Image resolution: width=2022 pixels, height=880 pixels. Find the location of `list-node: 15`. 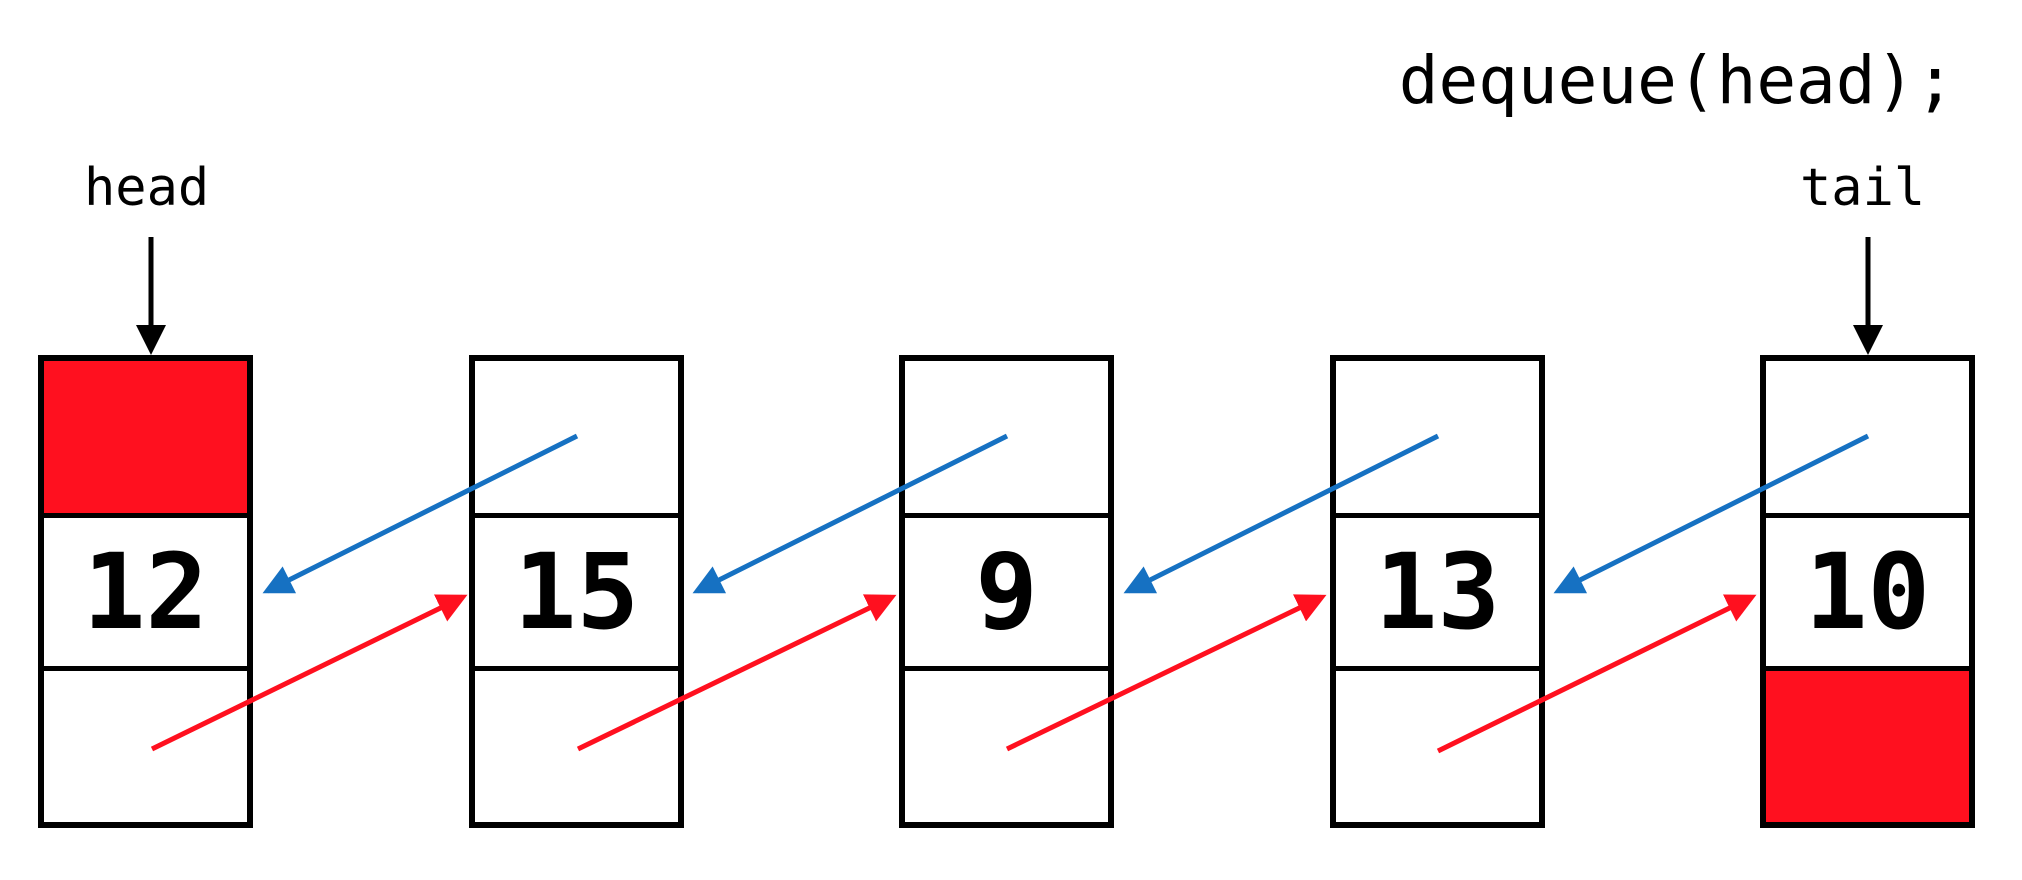

list-node: 15 is located at coordinates (576, 591).